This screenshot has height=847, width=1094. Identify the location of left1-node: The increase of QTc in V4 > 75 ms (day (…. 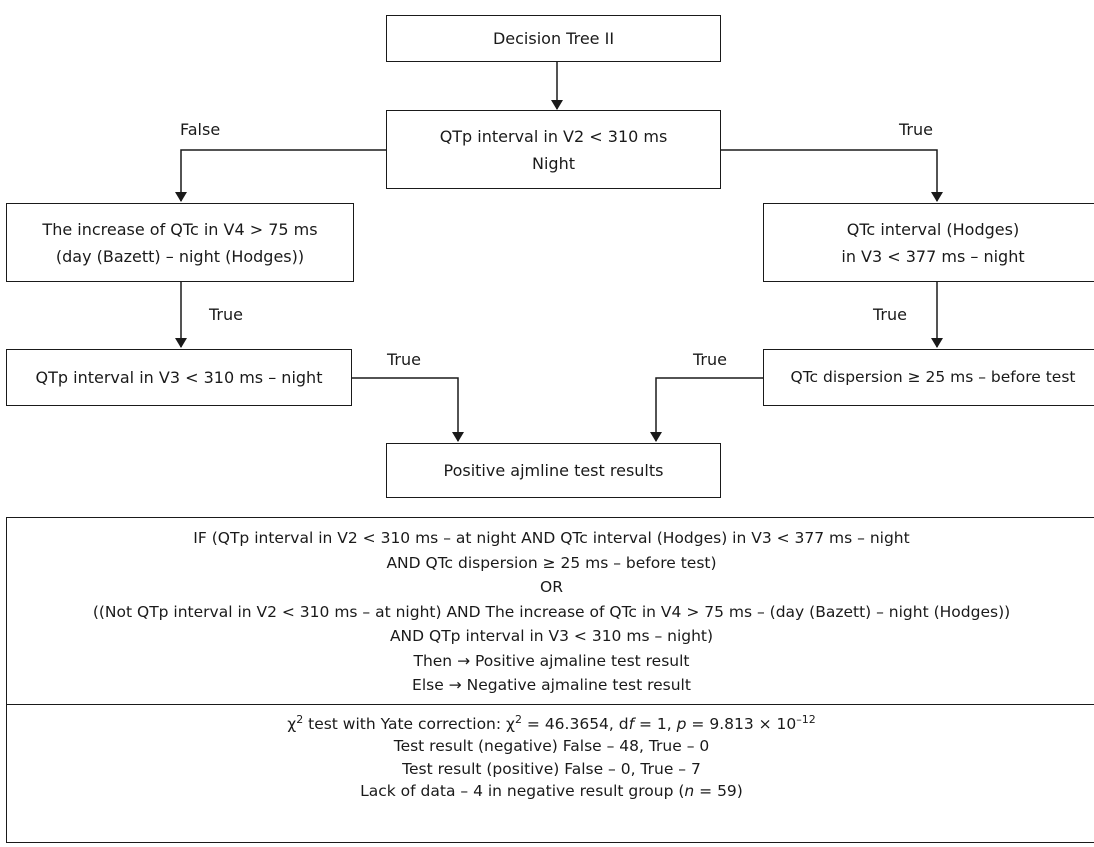
(180, 242).